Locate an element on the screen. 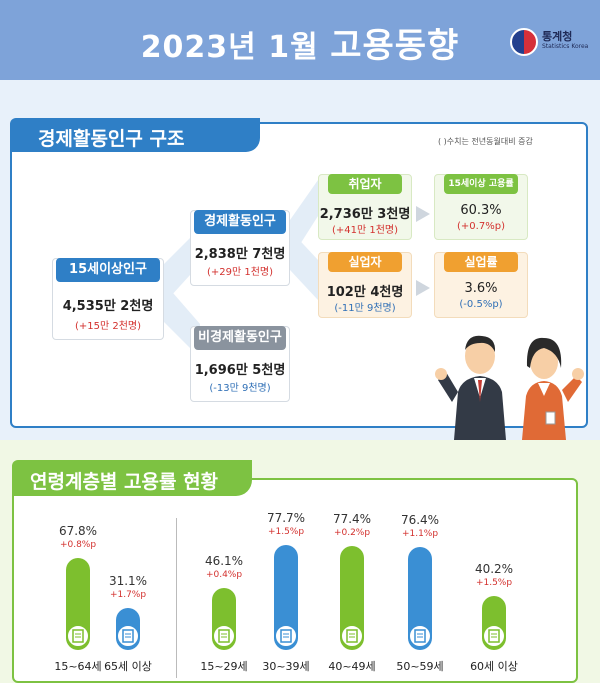  active-change: (+29만 1천명) is located at coordinates (240, 272).